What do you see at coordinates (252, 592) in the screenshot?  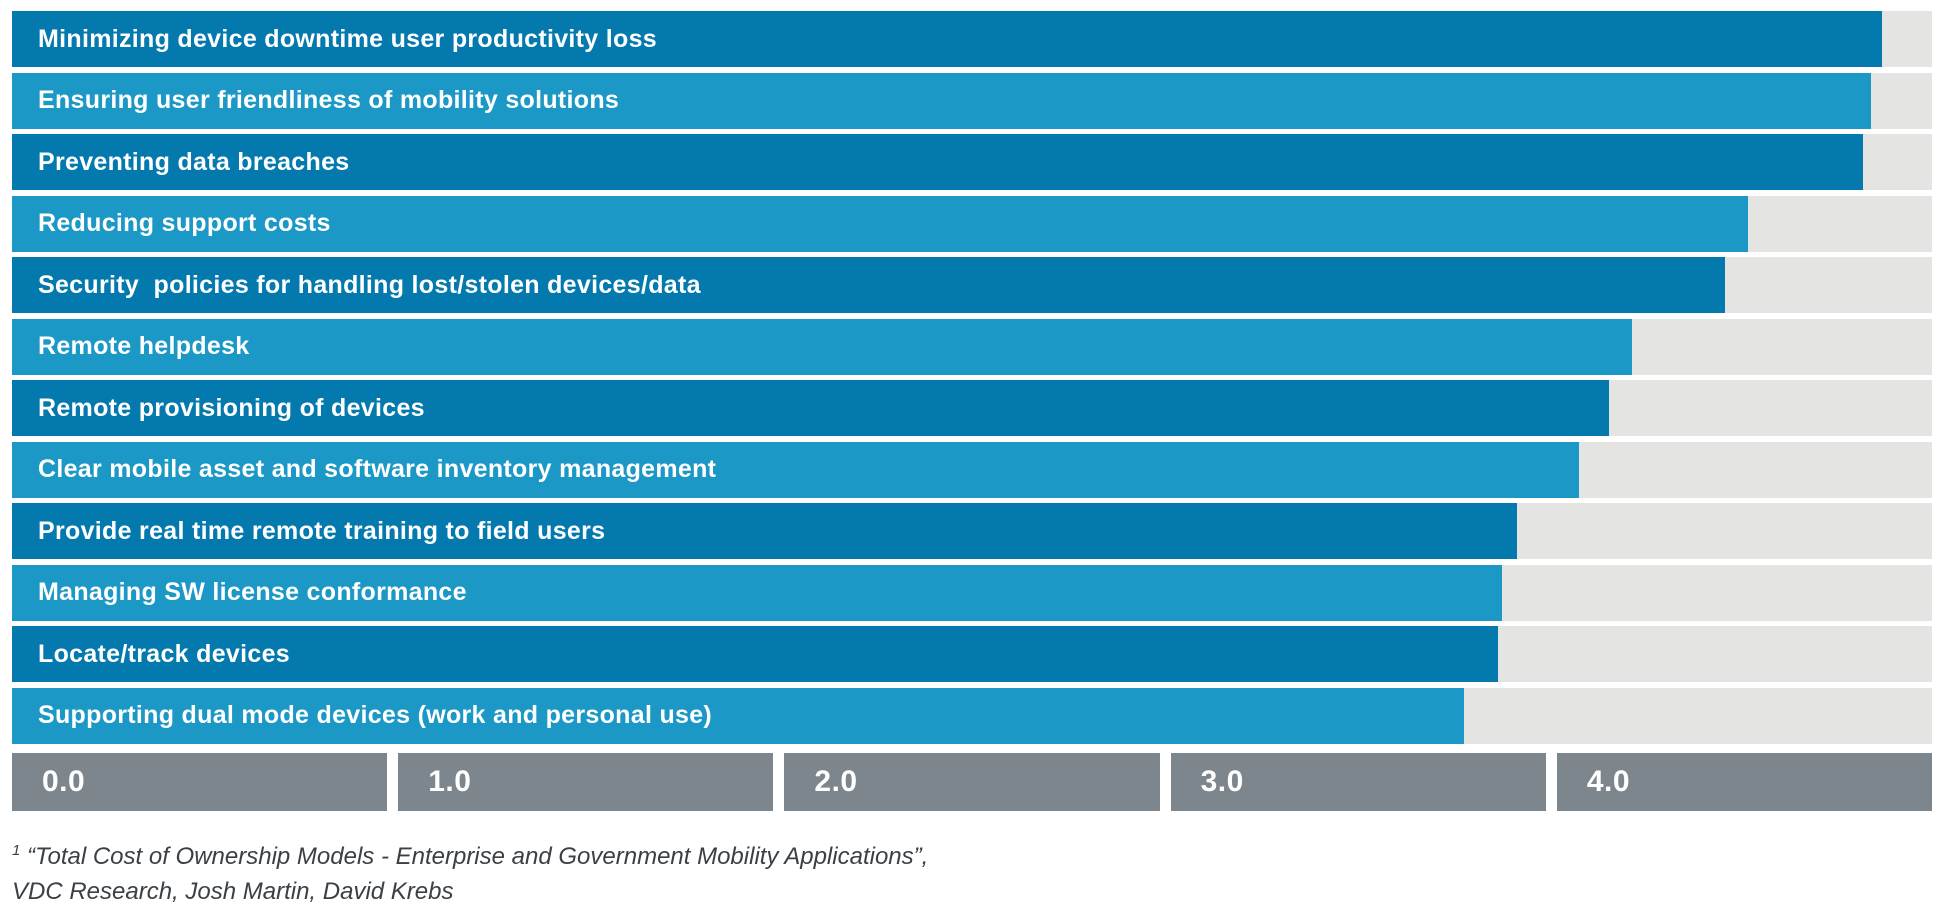 I see `bar-label: Managing SW license conformance` at bounding box center [252, 592].